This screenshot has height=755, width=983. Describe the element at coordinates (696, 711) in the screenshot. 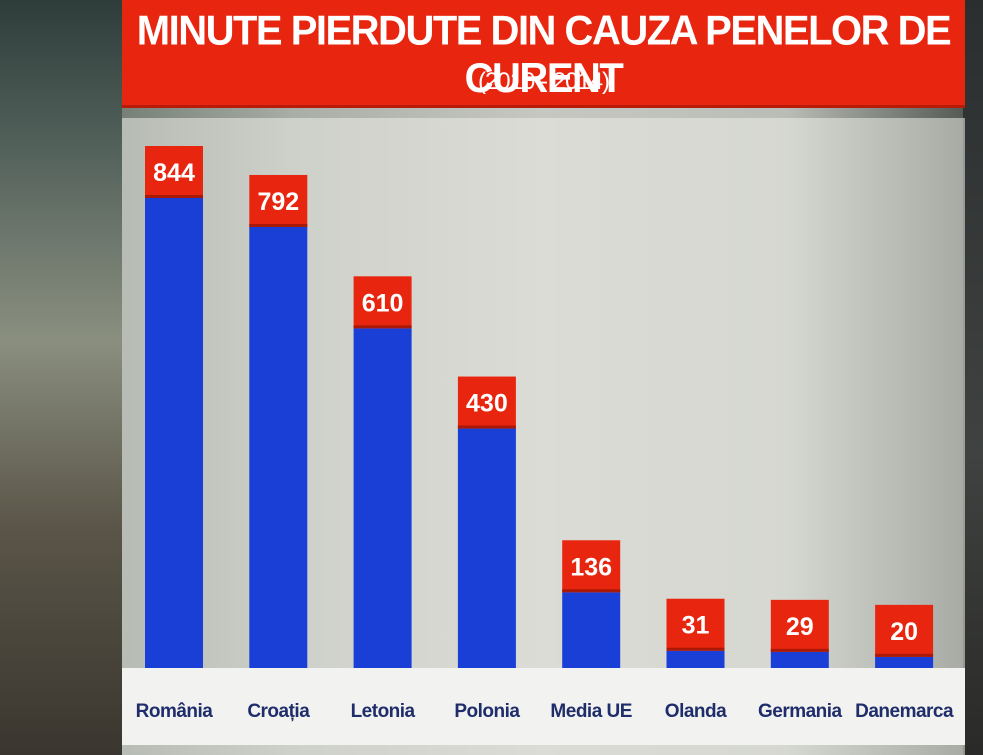

I see `category-label-5: Olanda` at that location.